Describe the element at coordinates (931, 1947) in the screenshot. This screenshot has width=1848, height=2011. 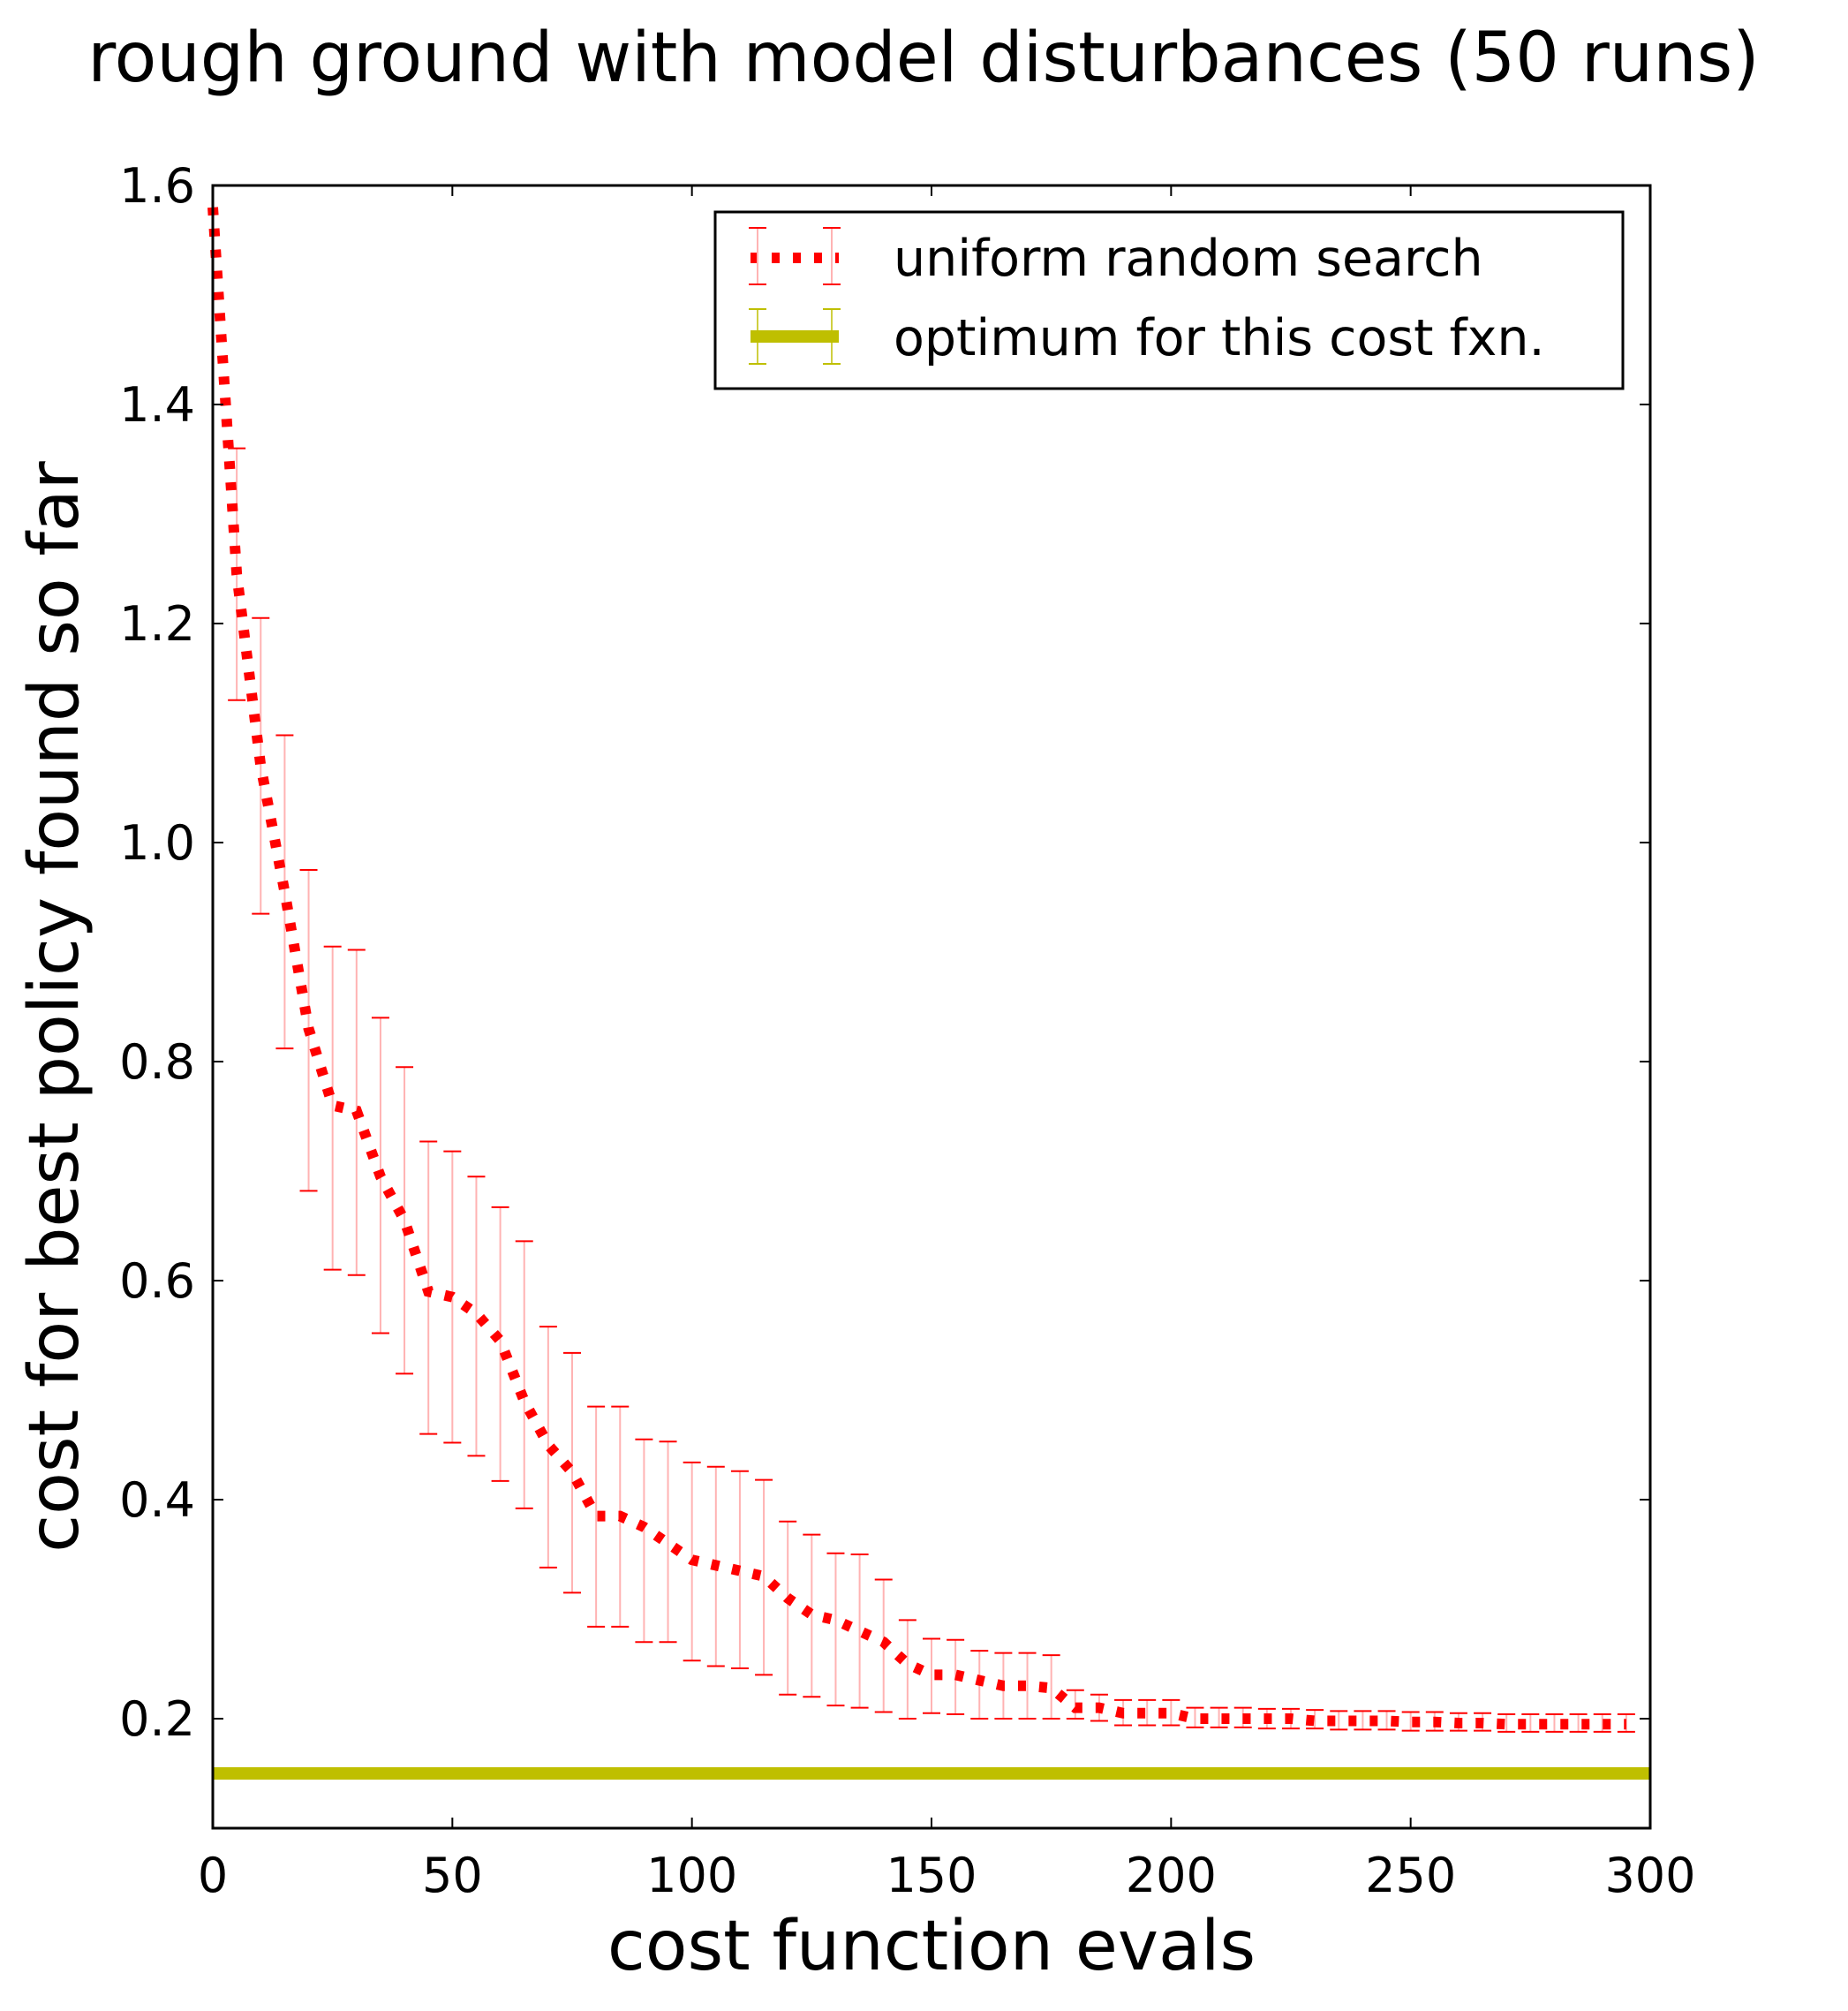
I see `x-axis-label: cost function evals` at that location.